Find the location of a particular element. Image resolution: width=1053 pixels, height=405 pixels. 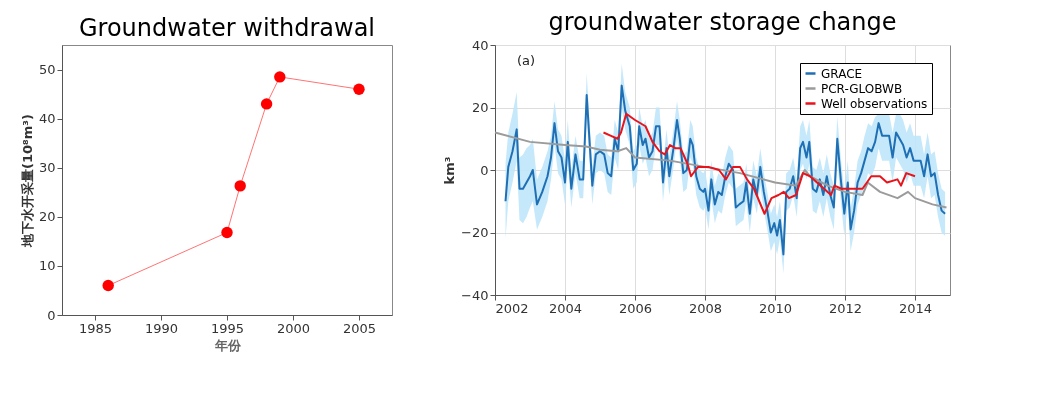

chart-title: groundwater storage change is located at coordinates (722, 22).